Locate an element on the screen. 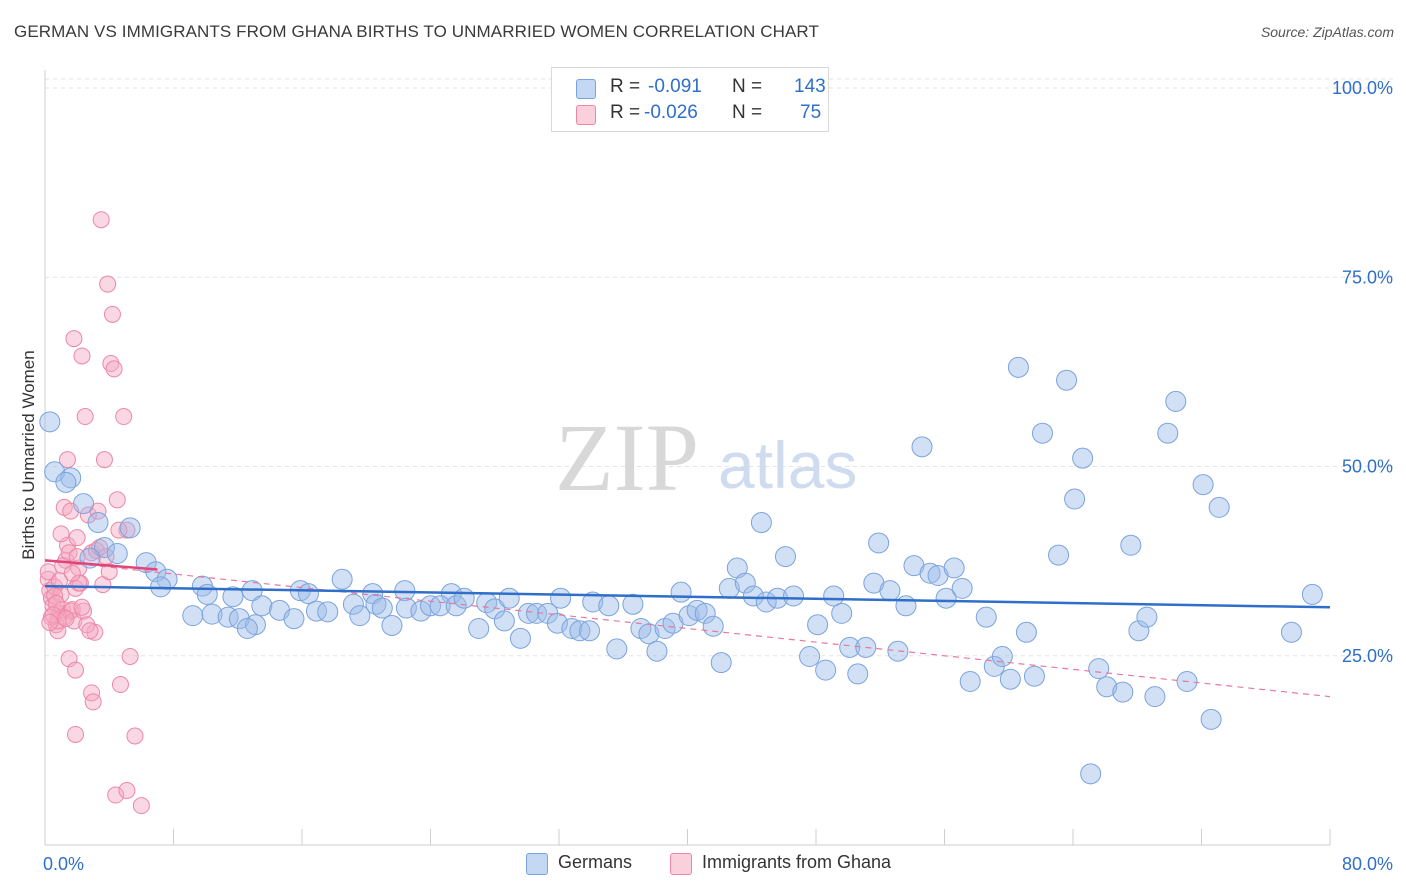 This screenshot has width=1406, height=892. r-value-germans: -0.091 is located at coordinates (675, 86).